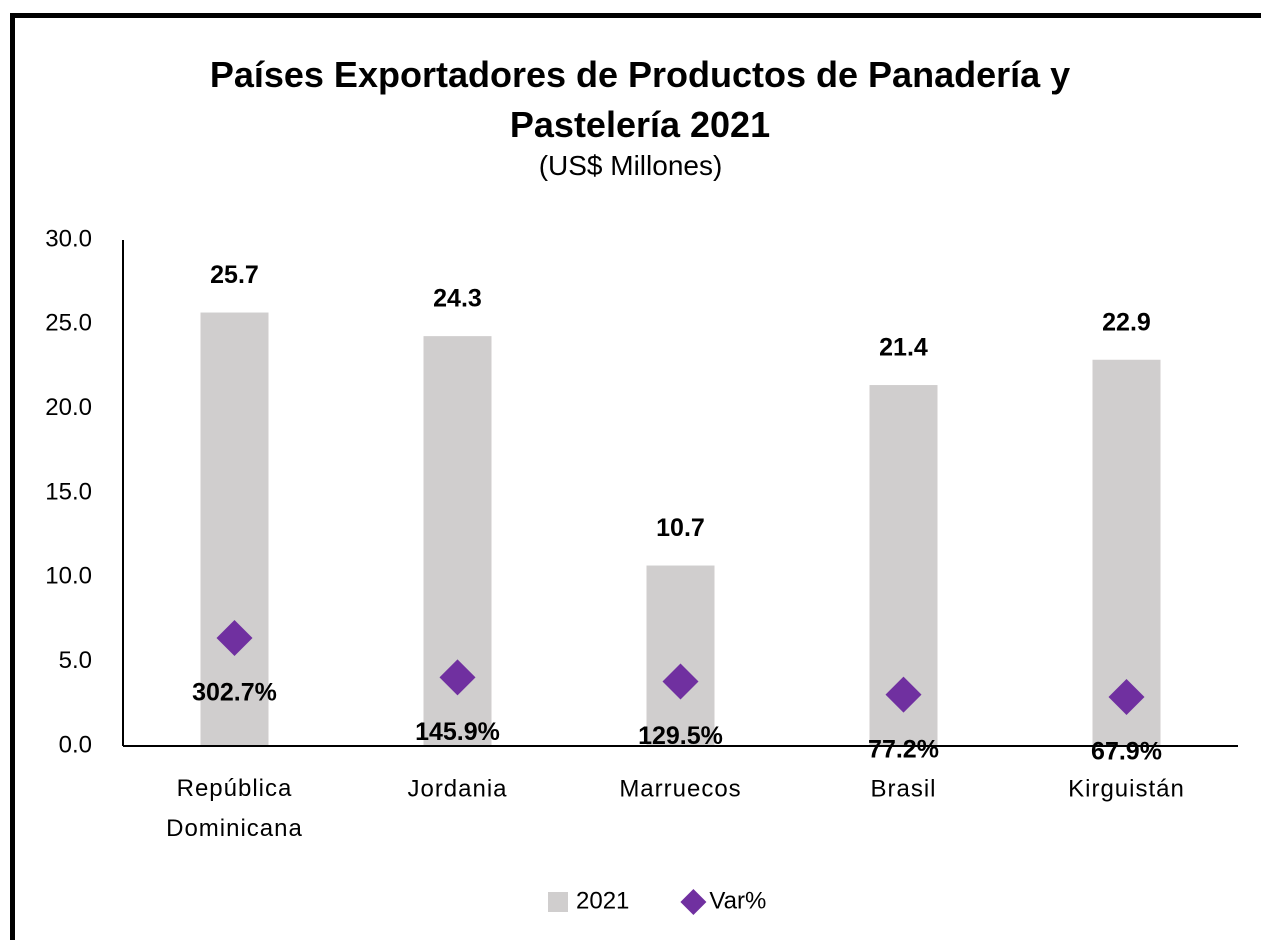 This screenshot has width=1261, height=940. What do you see at coordinates (68, 323) in the screenshot?
I see `y-tick-label: 25.0` at bounding box center [68, 323].